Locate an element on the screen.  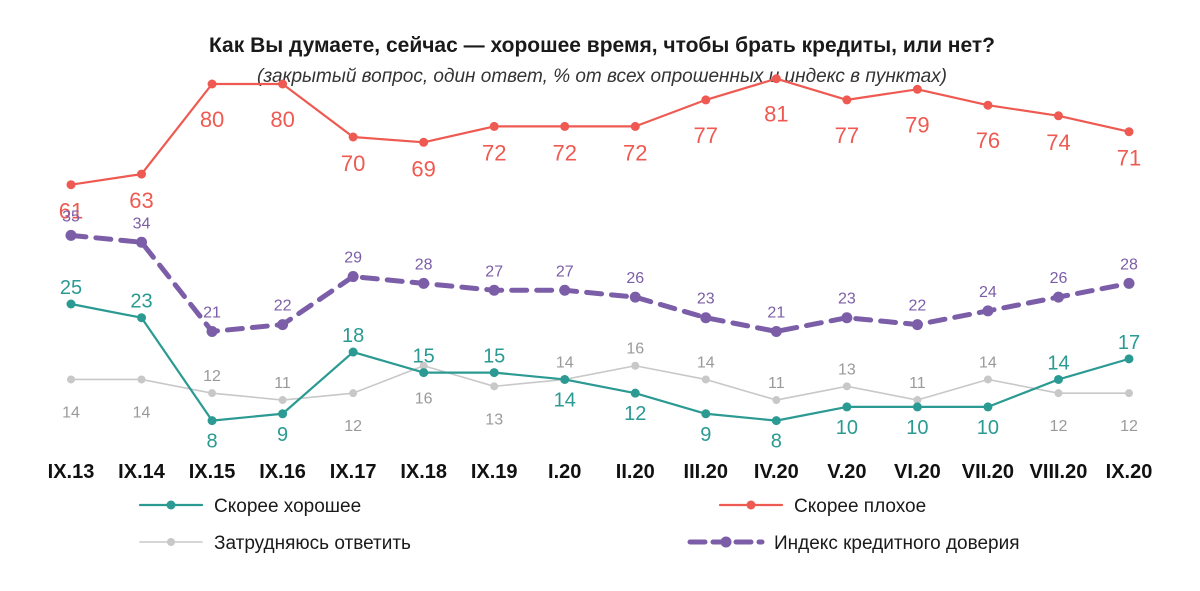
index-series-label: 21 is located at coordinates (212, 312).